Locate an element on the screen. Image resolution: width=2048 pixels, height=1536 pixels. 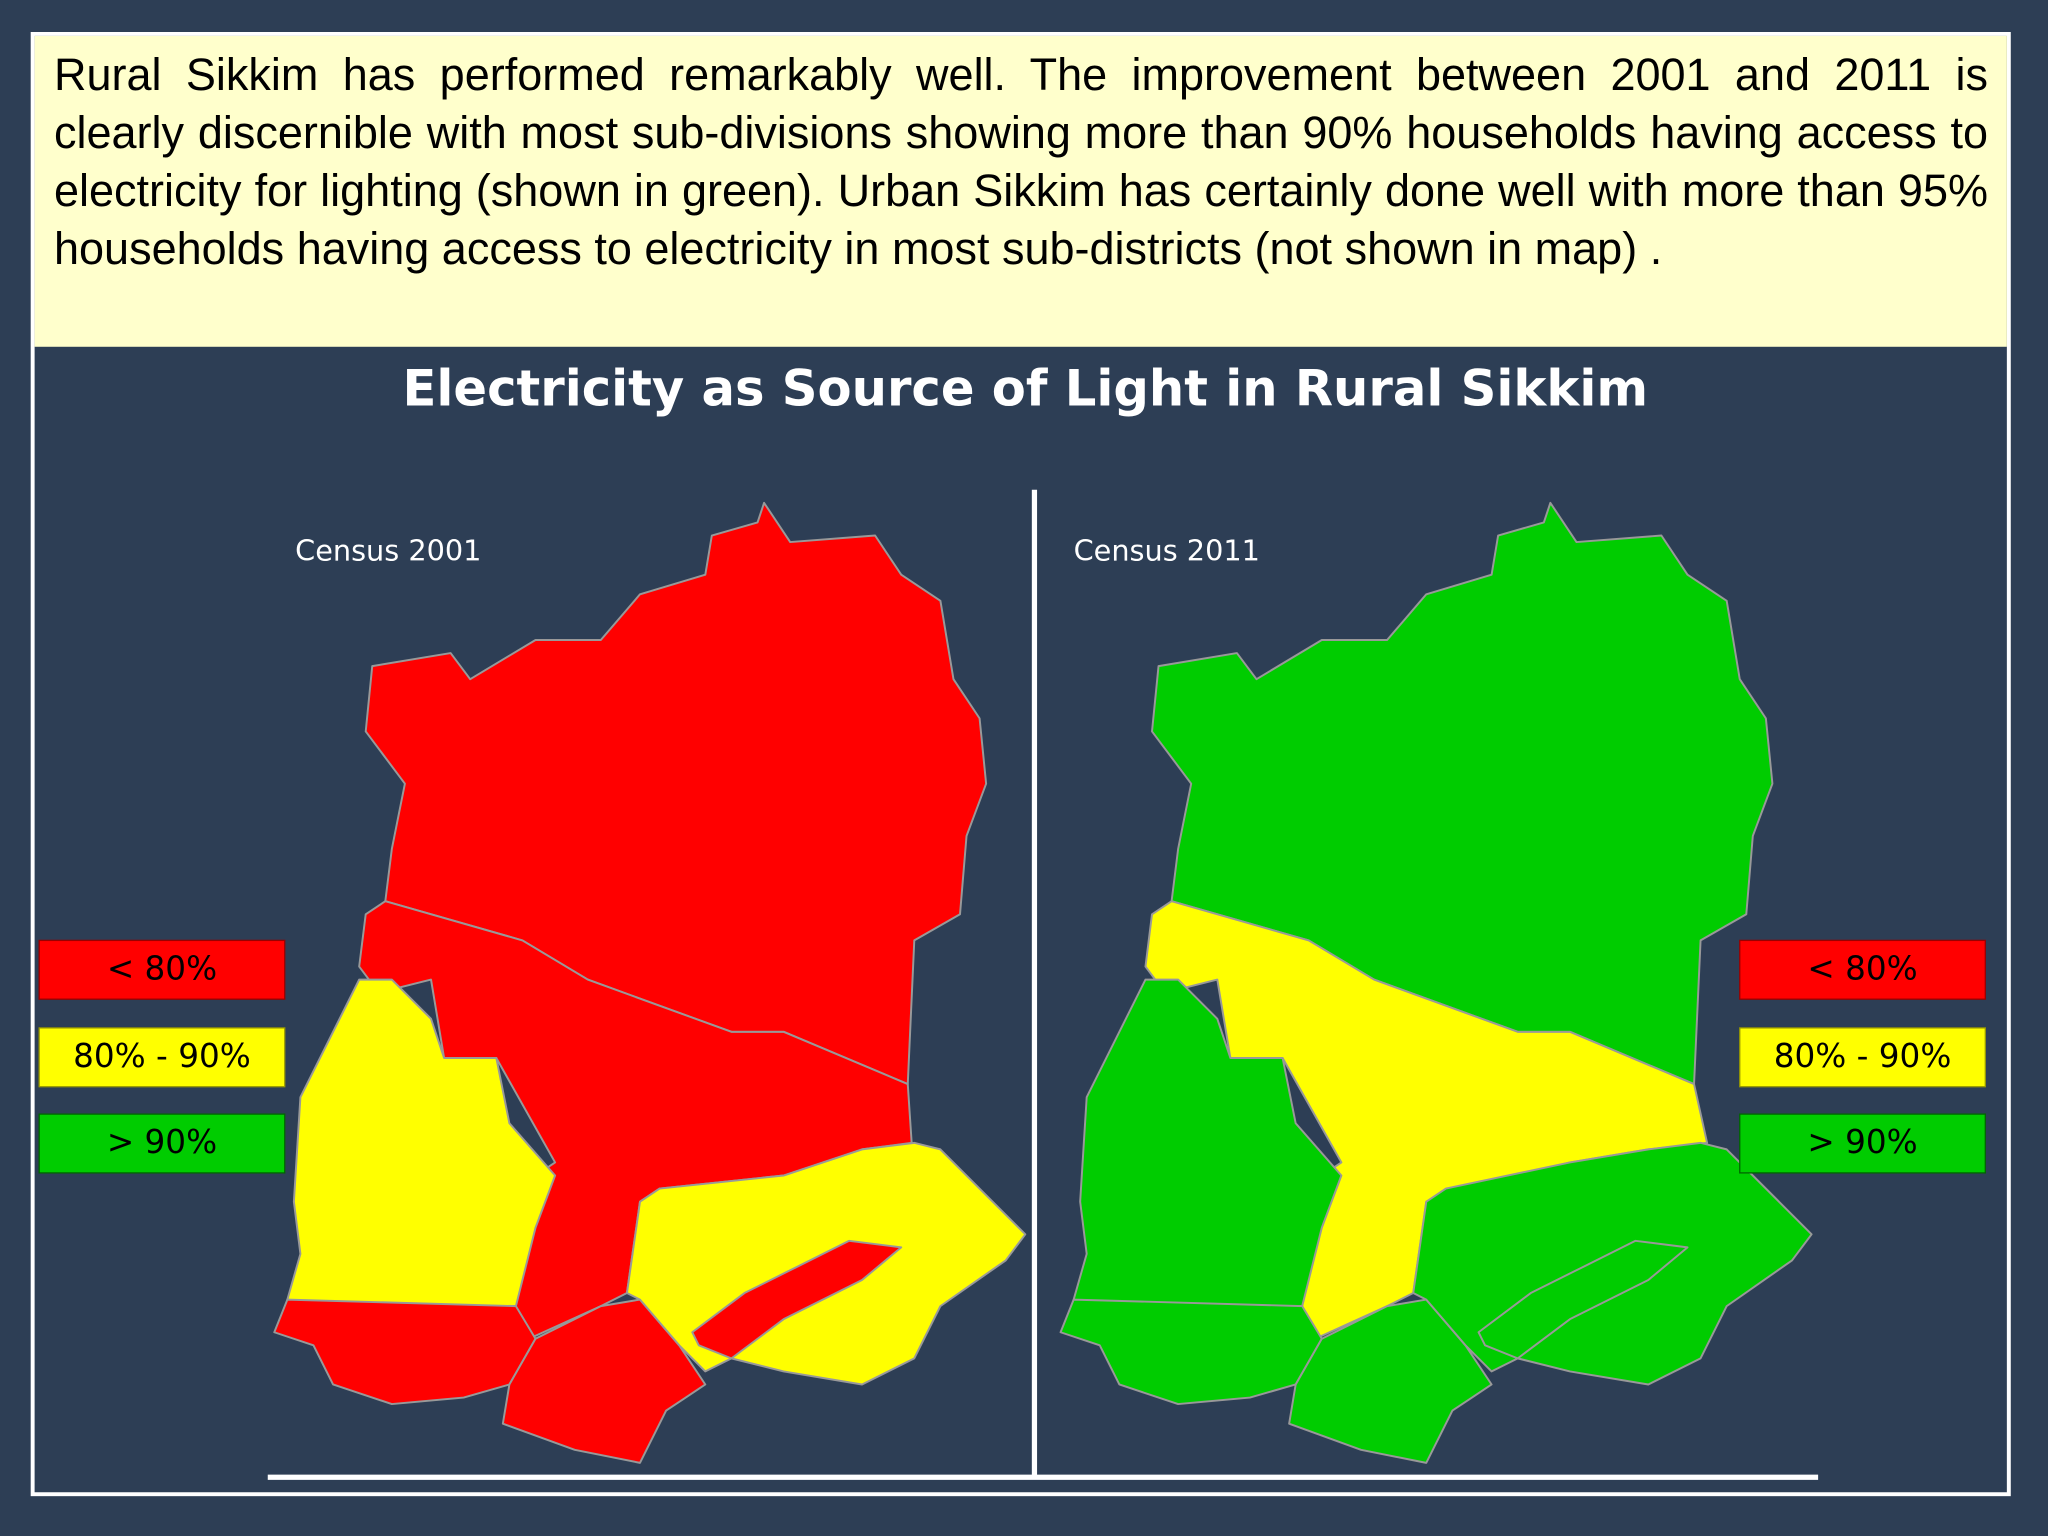
map-label: Census 2011 is located at coordinates (1167, 550).